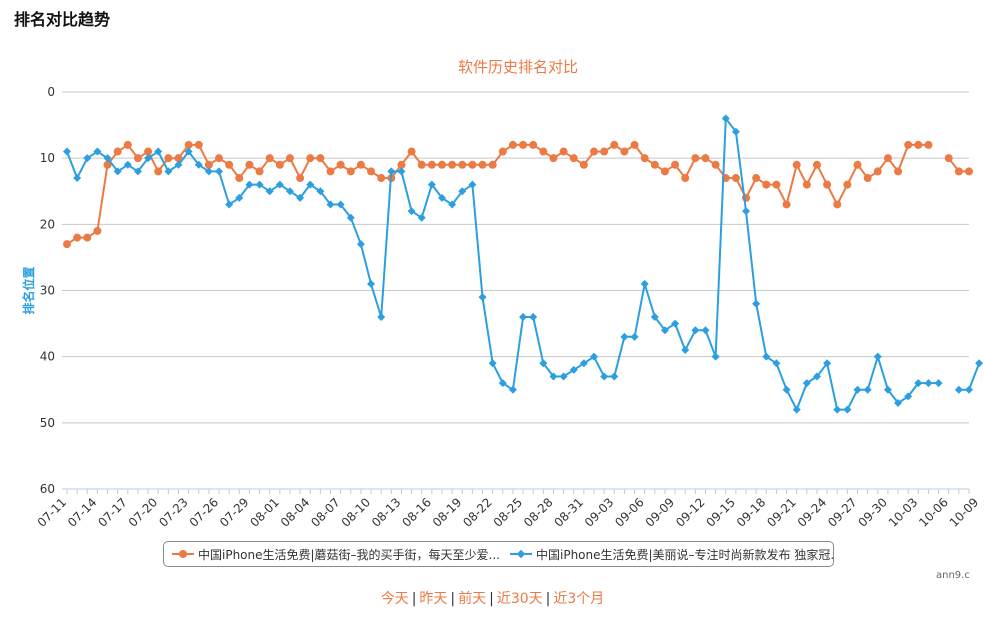 The width and height of the screenshot is (985, 617). I want to click on range-link-yesterday: 昨天, so click(433, 599).